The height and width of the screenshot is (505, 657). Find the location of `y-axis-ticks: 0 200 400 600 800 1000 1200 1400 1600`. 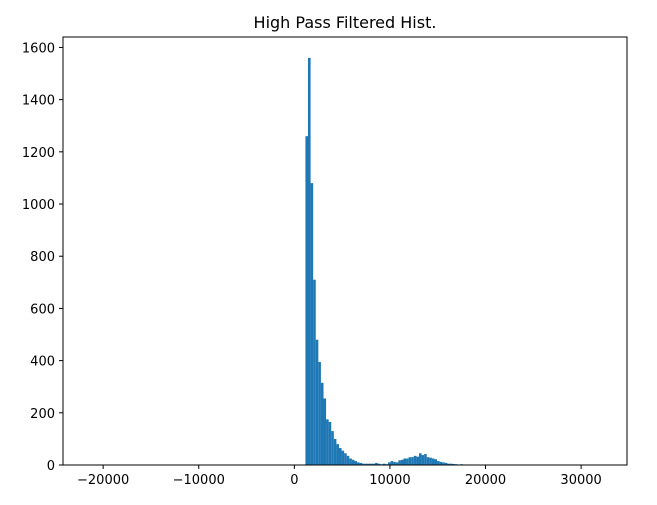

y-axis-ticks: 0 200 400 600 800 1000 1200 1400 1600 is located at coordinates (42, 257).